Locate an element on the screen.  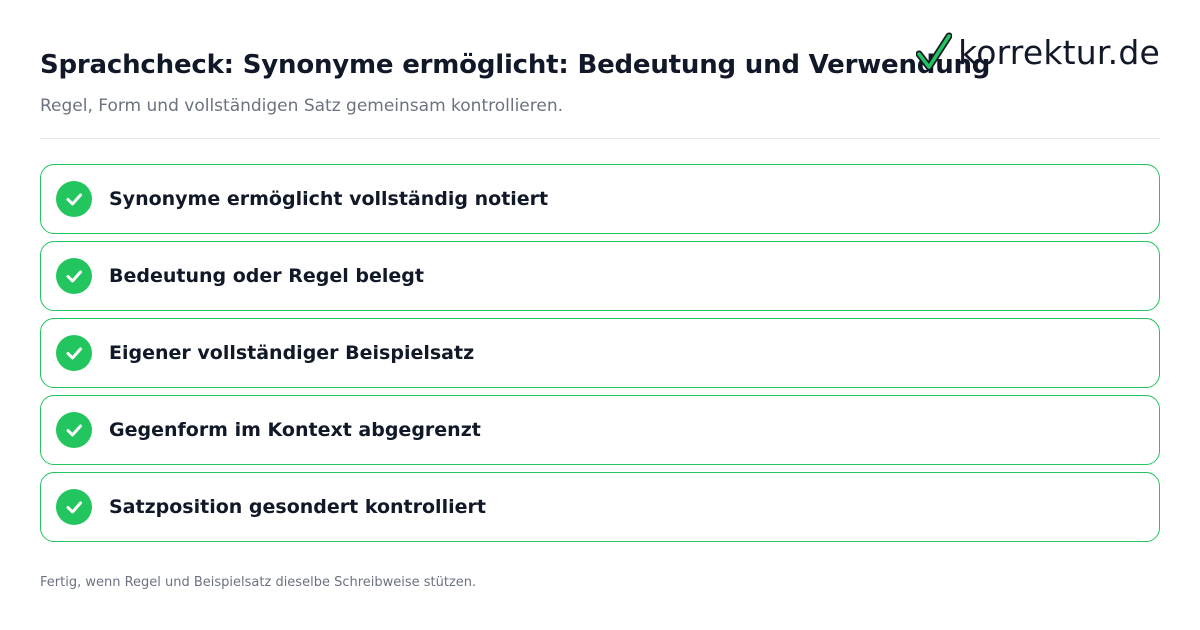
checklist-item: Eigener vollständiger Beispielsatz is located at coordinates (600, 353).